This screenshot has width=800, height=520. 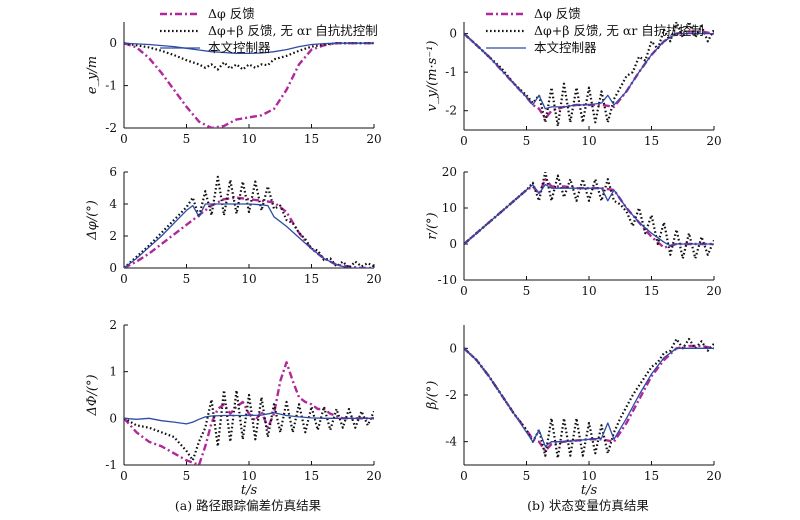 What do you see at coordinates (432, 76) in the screenshot?
I see `y-axis-label: v_y/(m·s⁻¹)` at bounding box center [432, 76].